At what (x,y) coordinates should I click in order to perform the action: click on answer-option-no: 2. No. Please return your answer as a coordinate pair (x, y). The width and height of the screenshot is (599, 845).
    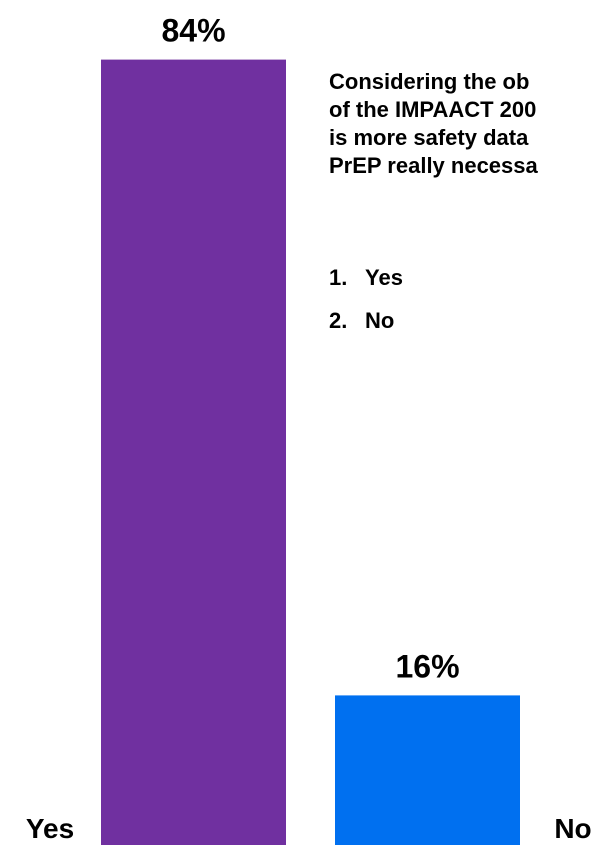
    Looking at the image, I should click on (366, 320).